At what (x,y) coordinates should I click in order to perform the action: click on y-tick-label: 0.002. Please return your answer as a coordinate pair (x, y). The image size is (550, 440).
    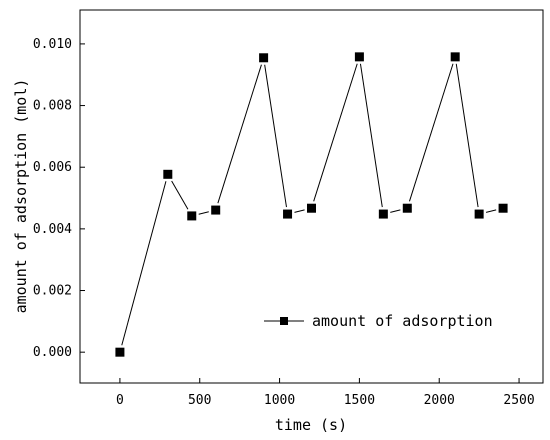
    Looking at the image, I should click on (52, 291).